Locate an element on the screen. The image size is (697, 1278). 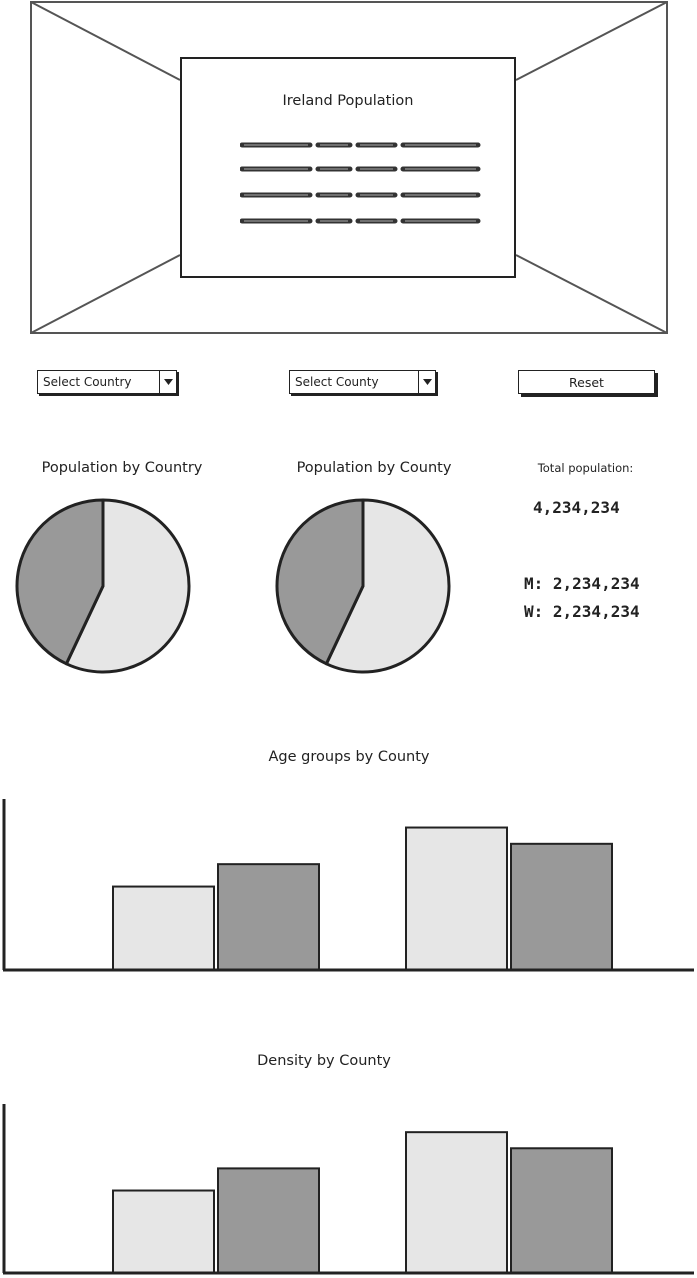
hero-scribble-text is located at coordinates (360, 183).